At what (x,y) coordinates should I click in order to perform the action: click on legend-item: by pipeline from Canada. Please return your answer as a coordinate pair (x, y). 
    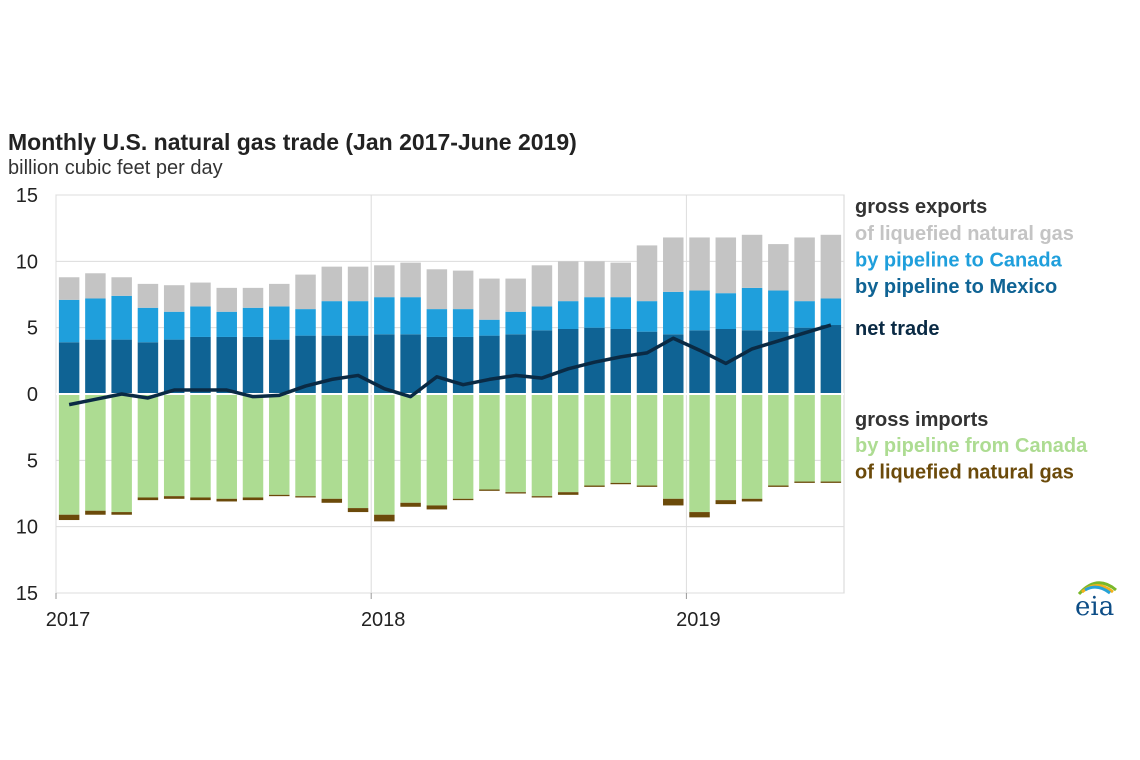
    Looking at the image, I should click on (971, 446).